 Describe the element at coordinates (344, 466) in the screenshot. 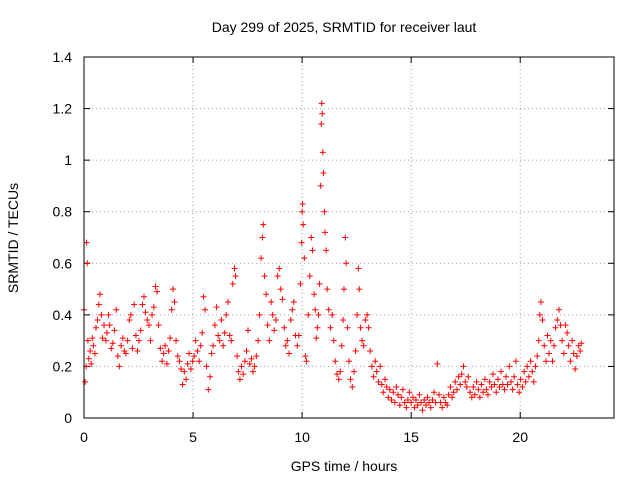

I see `x-axis-label: GPS time / hours` at that location.